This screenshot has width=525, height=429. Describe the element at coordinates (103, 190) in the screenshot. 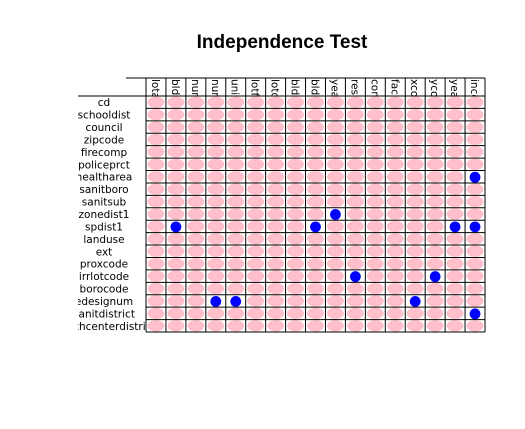

I see `row-label: sanitboro` at that location.